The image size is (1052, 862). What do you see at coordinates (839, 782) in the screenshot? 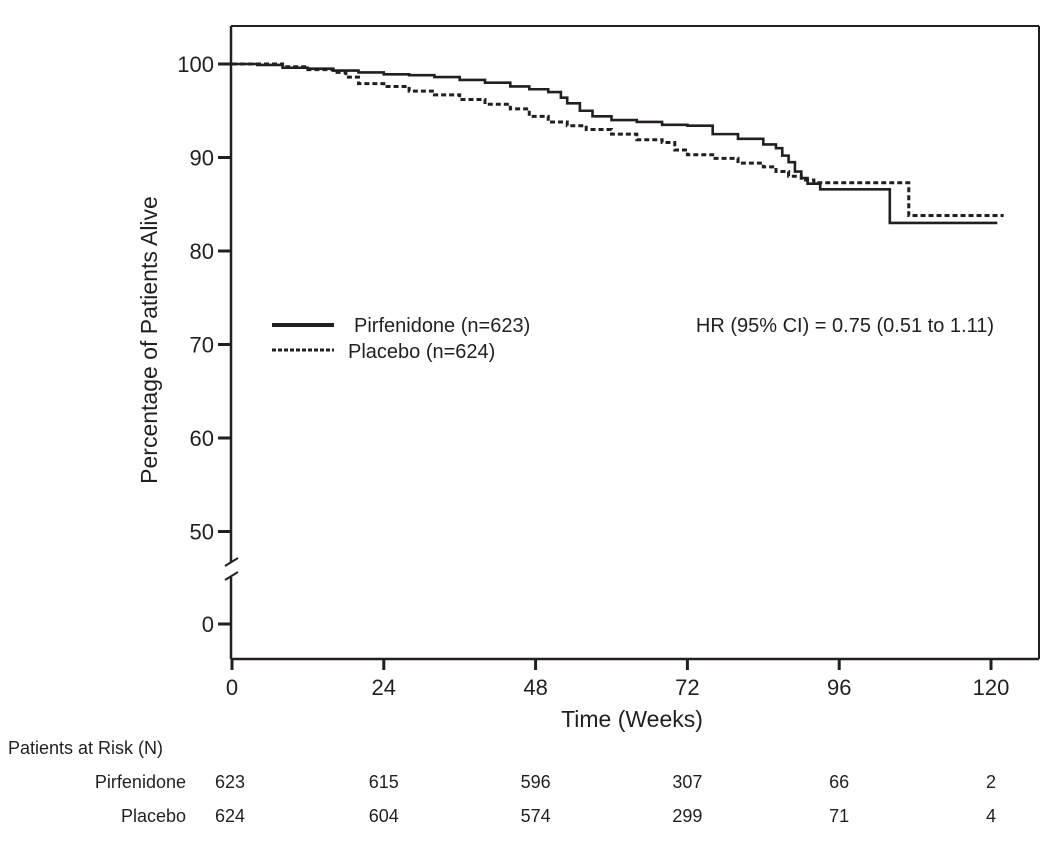
I see `risk-value: 66` at bounding box center [839, 782].